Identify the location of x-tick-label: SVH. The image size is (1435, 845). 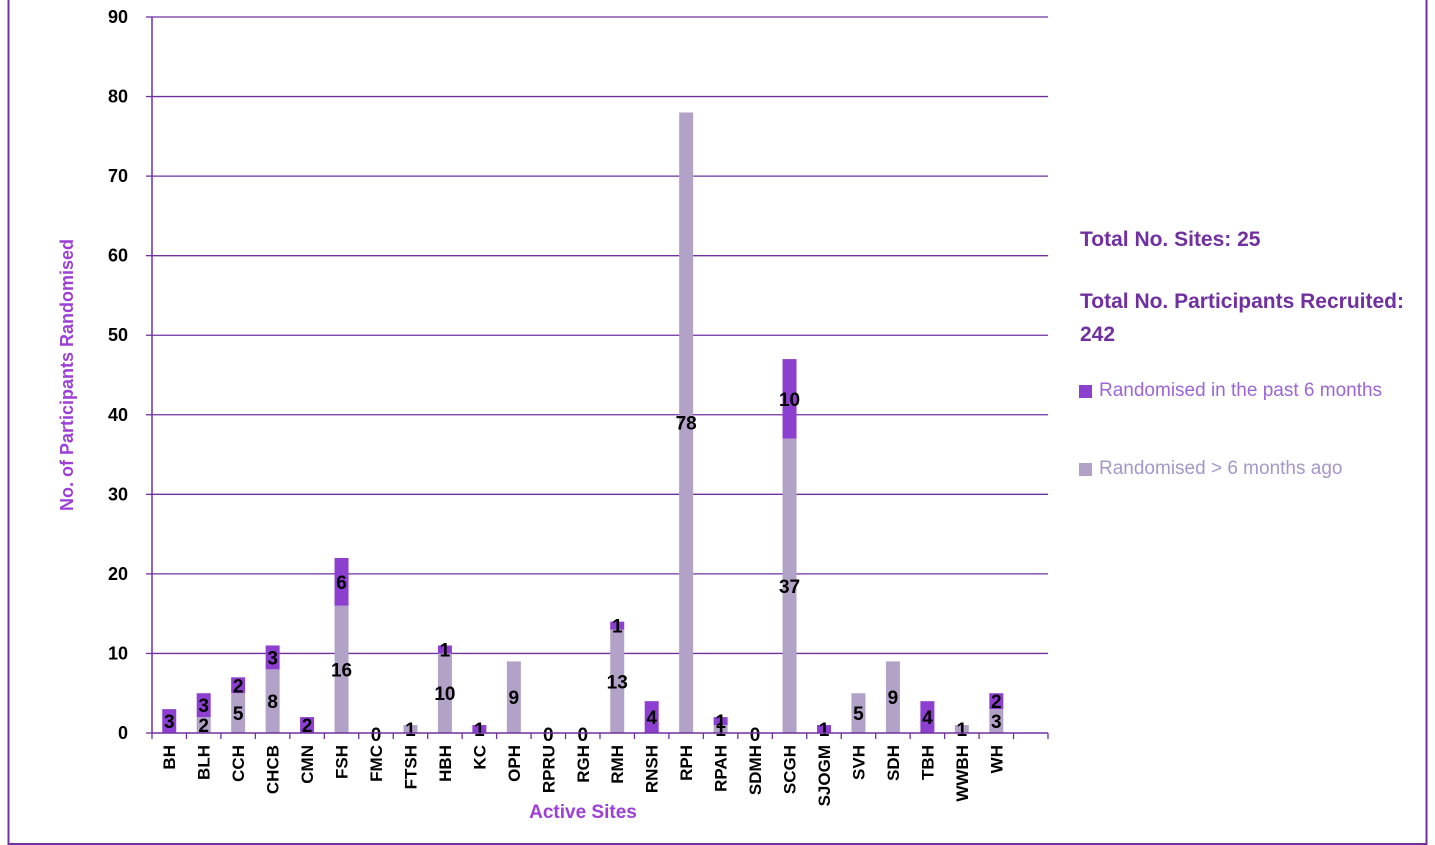
(858, 762).